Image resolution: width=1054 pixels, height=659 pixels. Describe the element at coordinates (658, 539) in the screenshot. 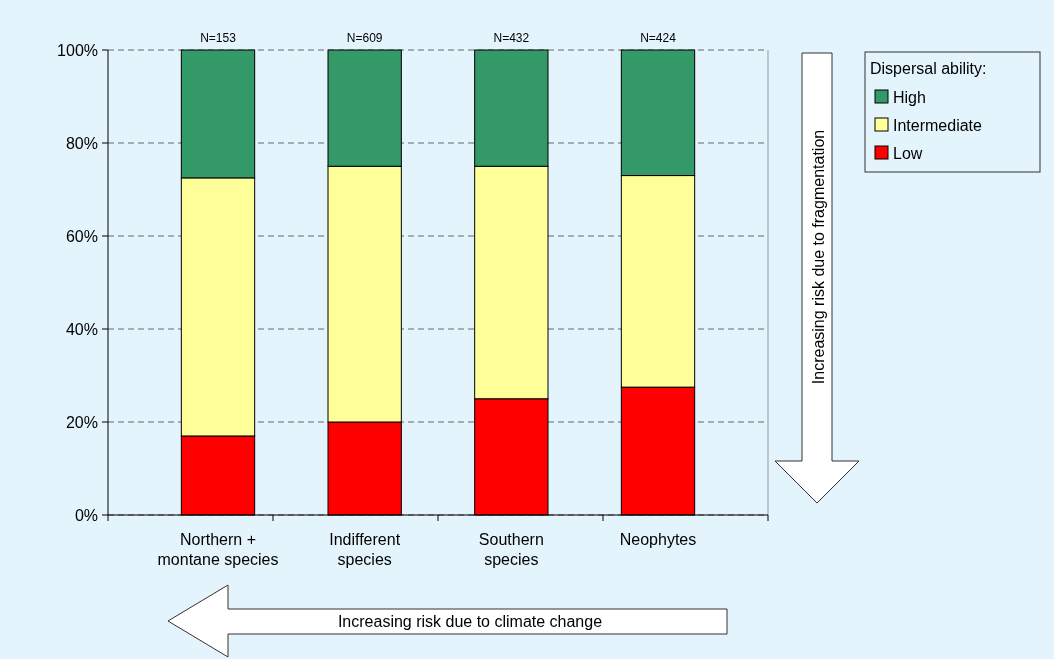

I see `x-tick-label: Neophytes` at that location.